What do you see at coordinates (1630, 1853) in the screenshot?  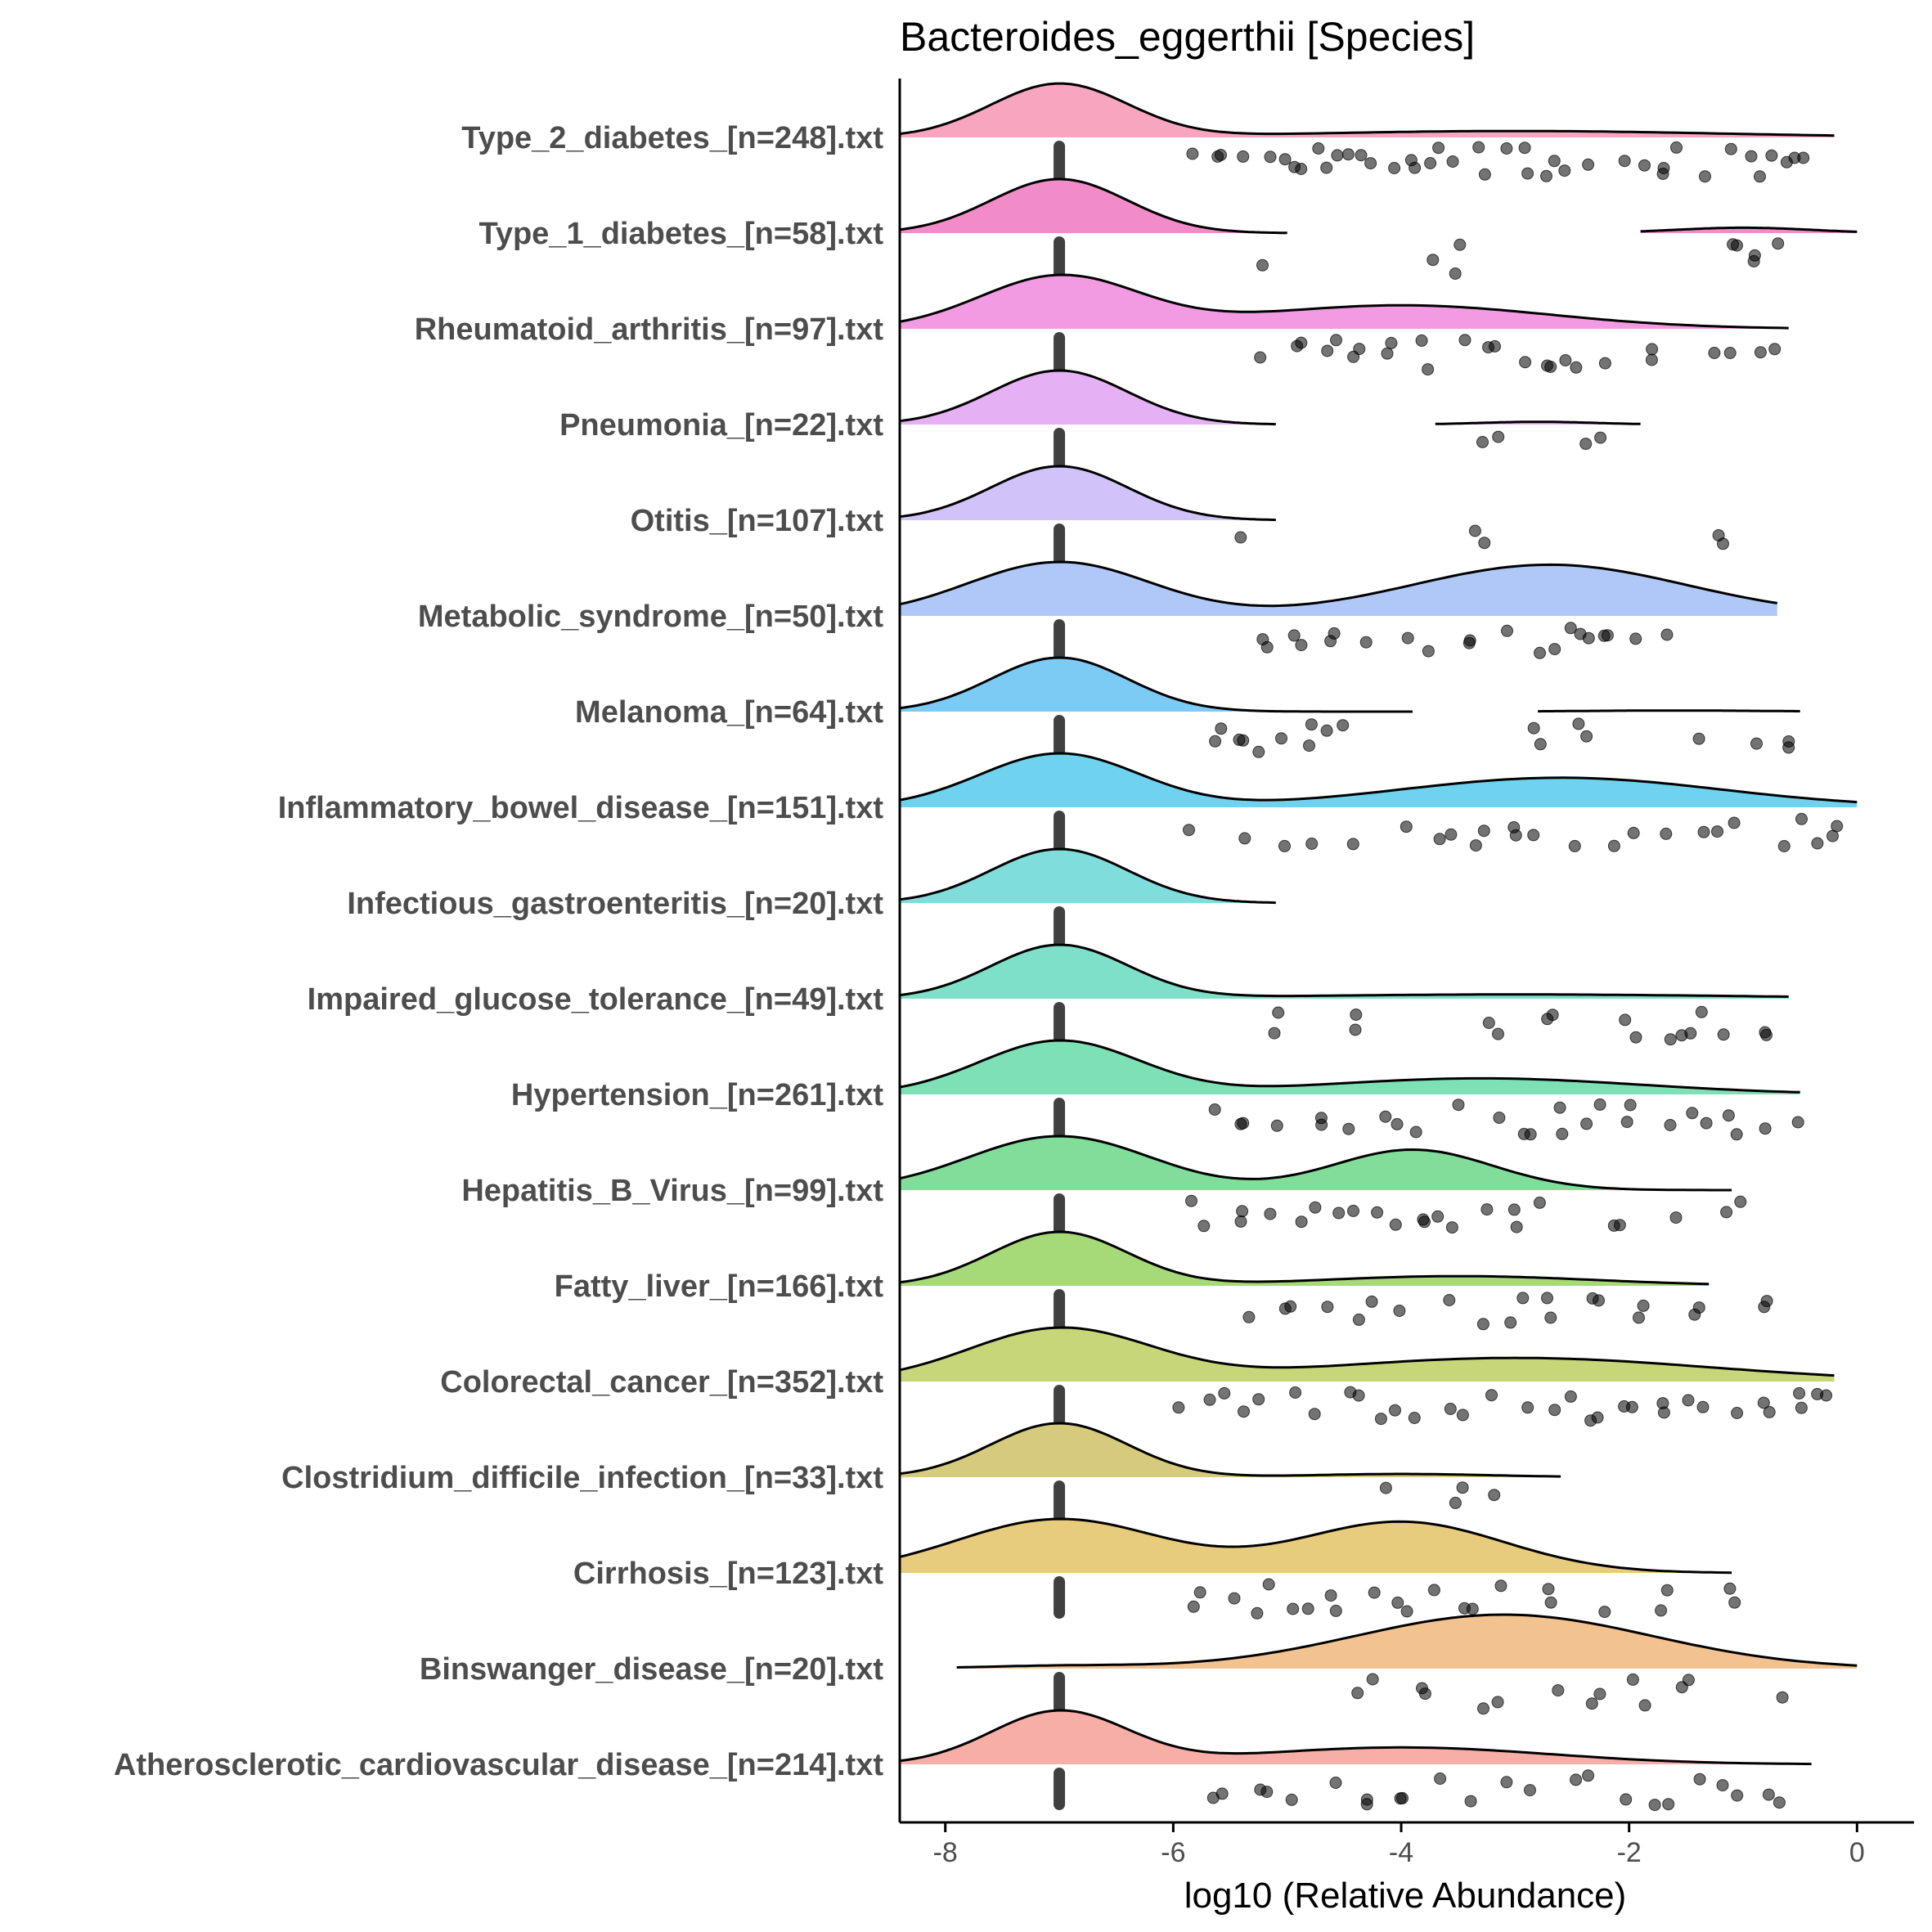 I see `x-tick-label: -2` at bounding box center [1630, 1853].